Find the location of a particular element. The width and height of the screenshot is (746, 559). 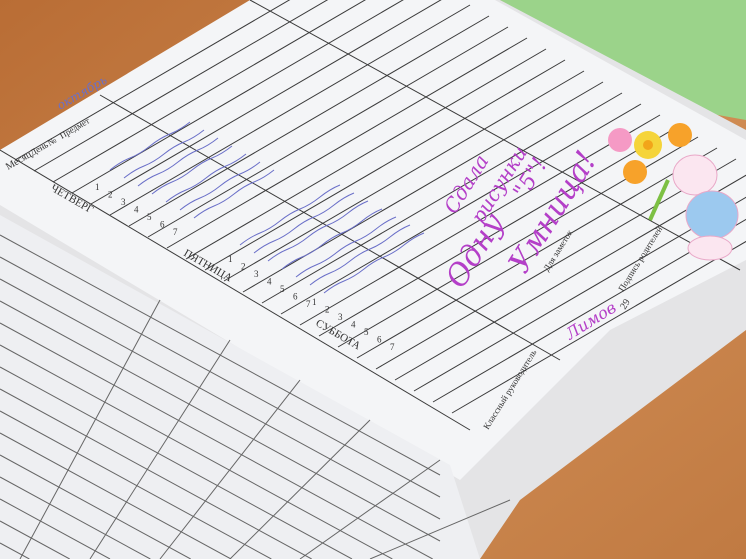

green-notebook is located at coordinates (623, 60).